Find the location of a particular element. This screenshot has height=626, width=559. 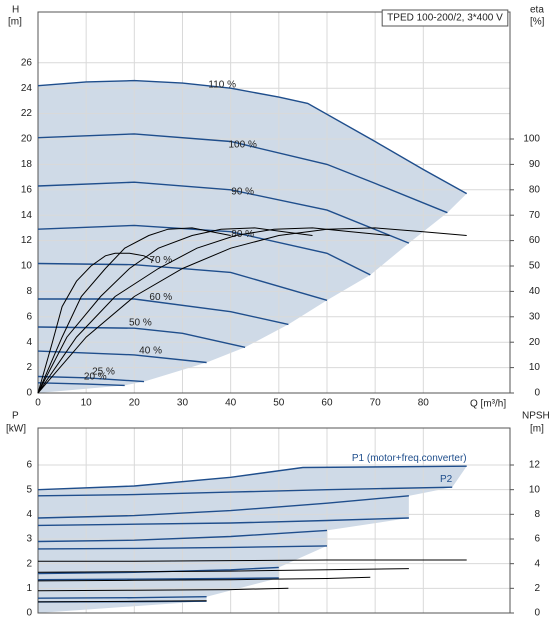

y-tick-label: 24 is located at coordinates (27, 88).